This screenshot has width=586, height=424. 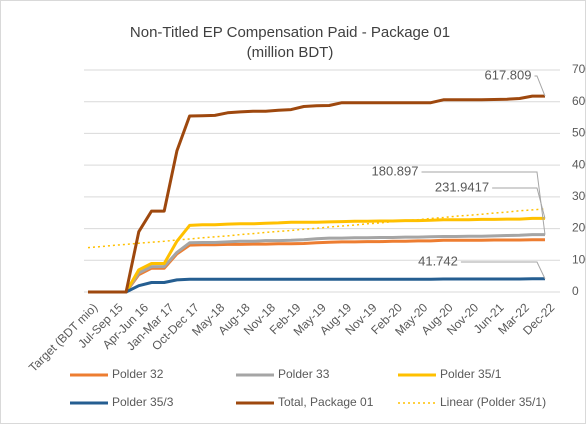 I want to click on data-label: 231.9417, so click(x=462, y=186).